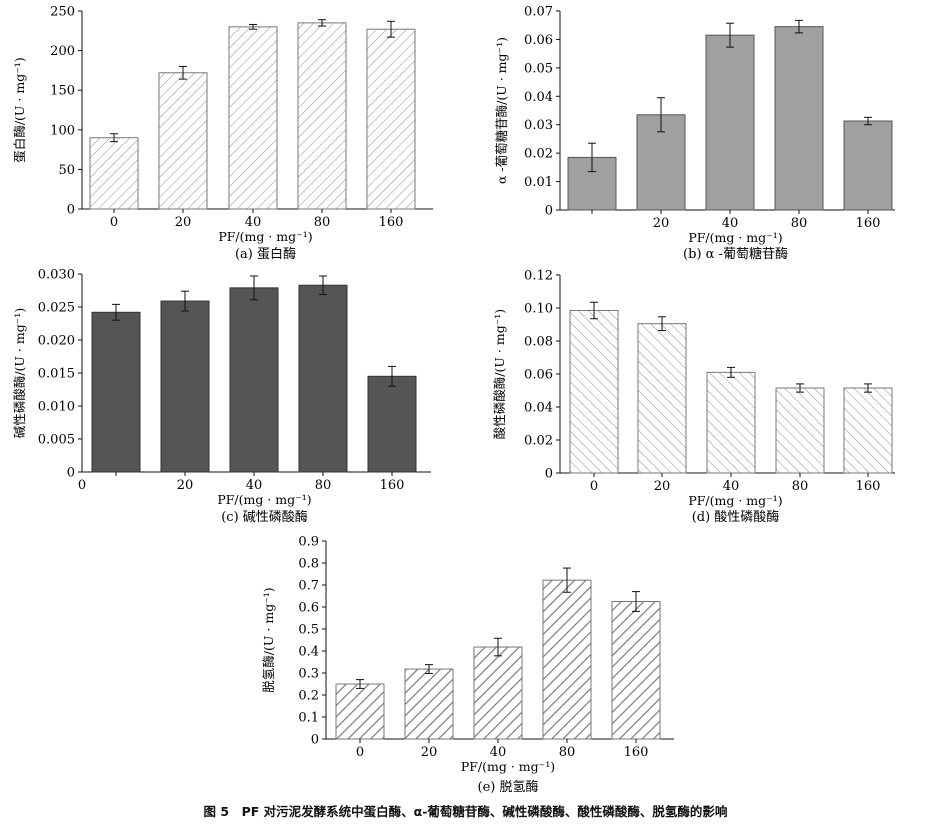 This screenshot has height=825, width=931. Describe the element at coordinates (62, 12) in the screenshot. I see `y-tick-label: 250` at that location.